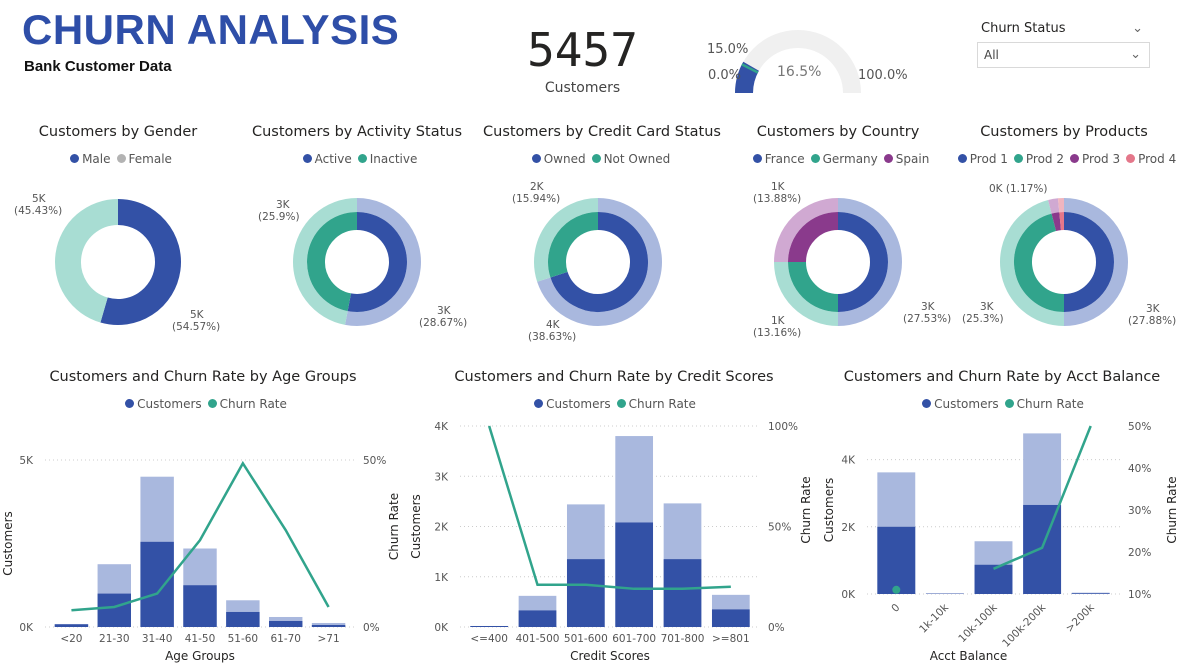 Image resolution: width=1183 pixels, height=666 pixels. Describe the element at coordinates (1000, 404) in the screenshot. I see `chart-legend: Customers Churn Rate` at that location.